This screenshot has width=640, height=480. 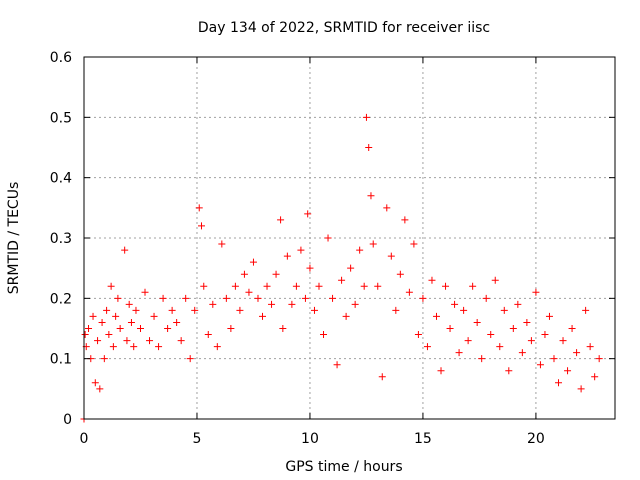 I want to click on x-axis-label: GPS time / hours, so click(x=343, y=467).